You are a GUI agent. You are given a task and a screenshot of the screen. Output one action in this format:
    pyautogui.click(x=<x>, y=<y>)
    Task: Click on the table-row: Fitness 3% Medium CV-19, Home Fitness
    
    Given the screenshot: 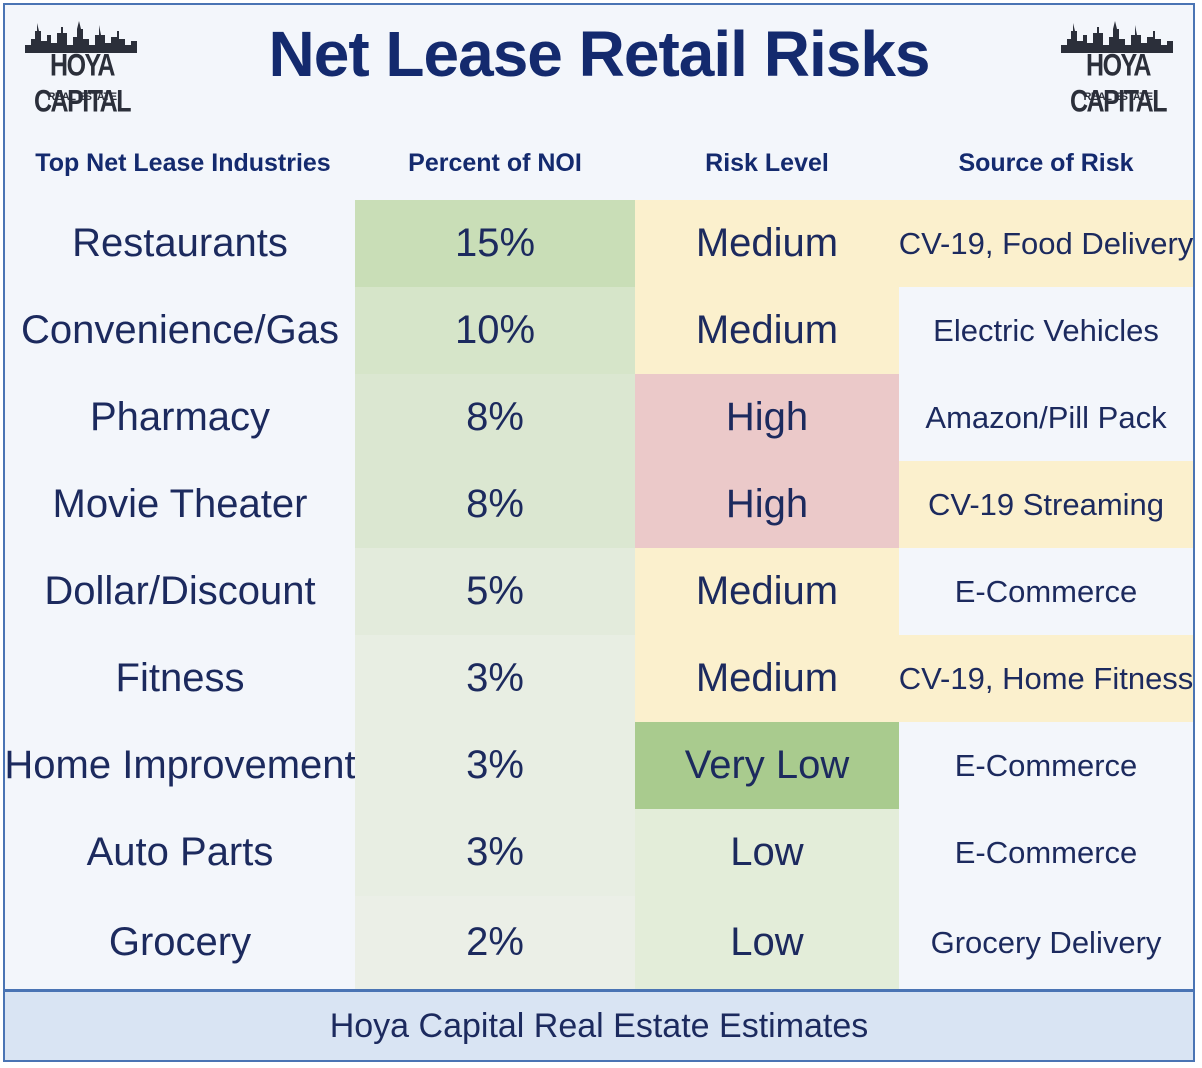 What is the action you would take?
    pyautogui.click(x=599, y=678)
    